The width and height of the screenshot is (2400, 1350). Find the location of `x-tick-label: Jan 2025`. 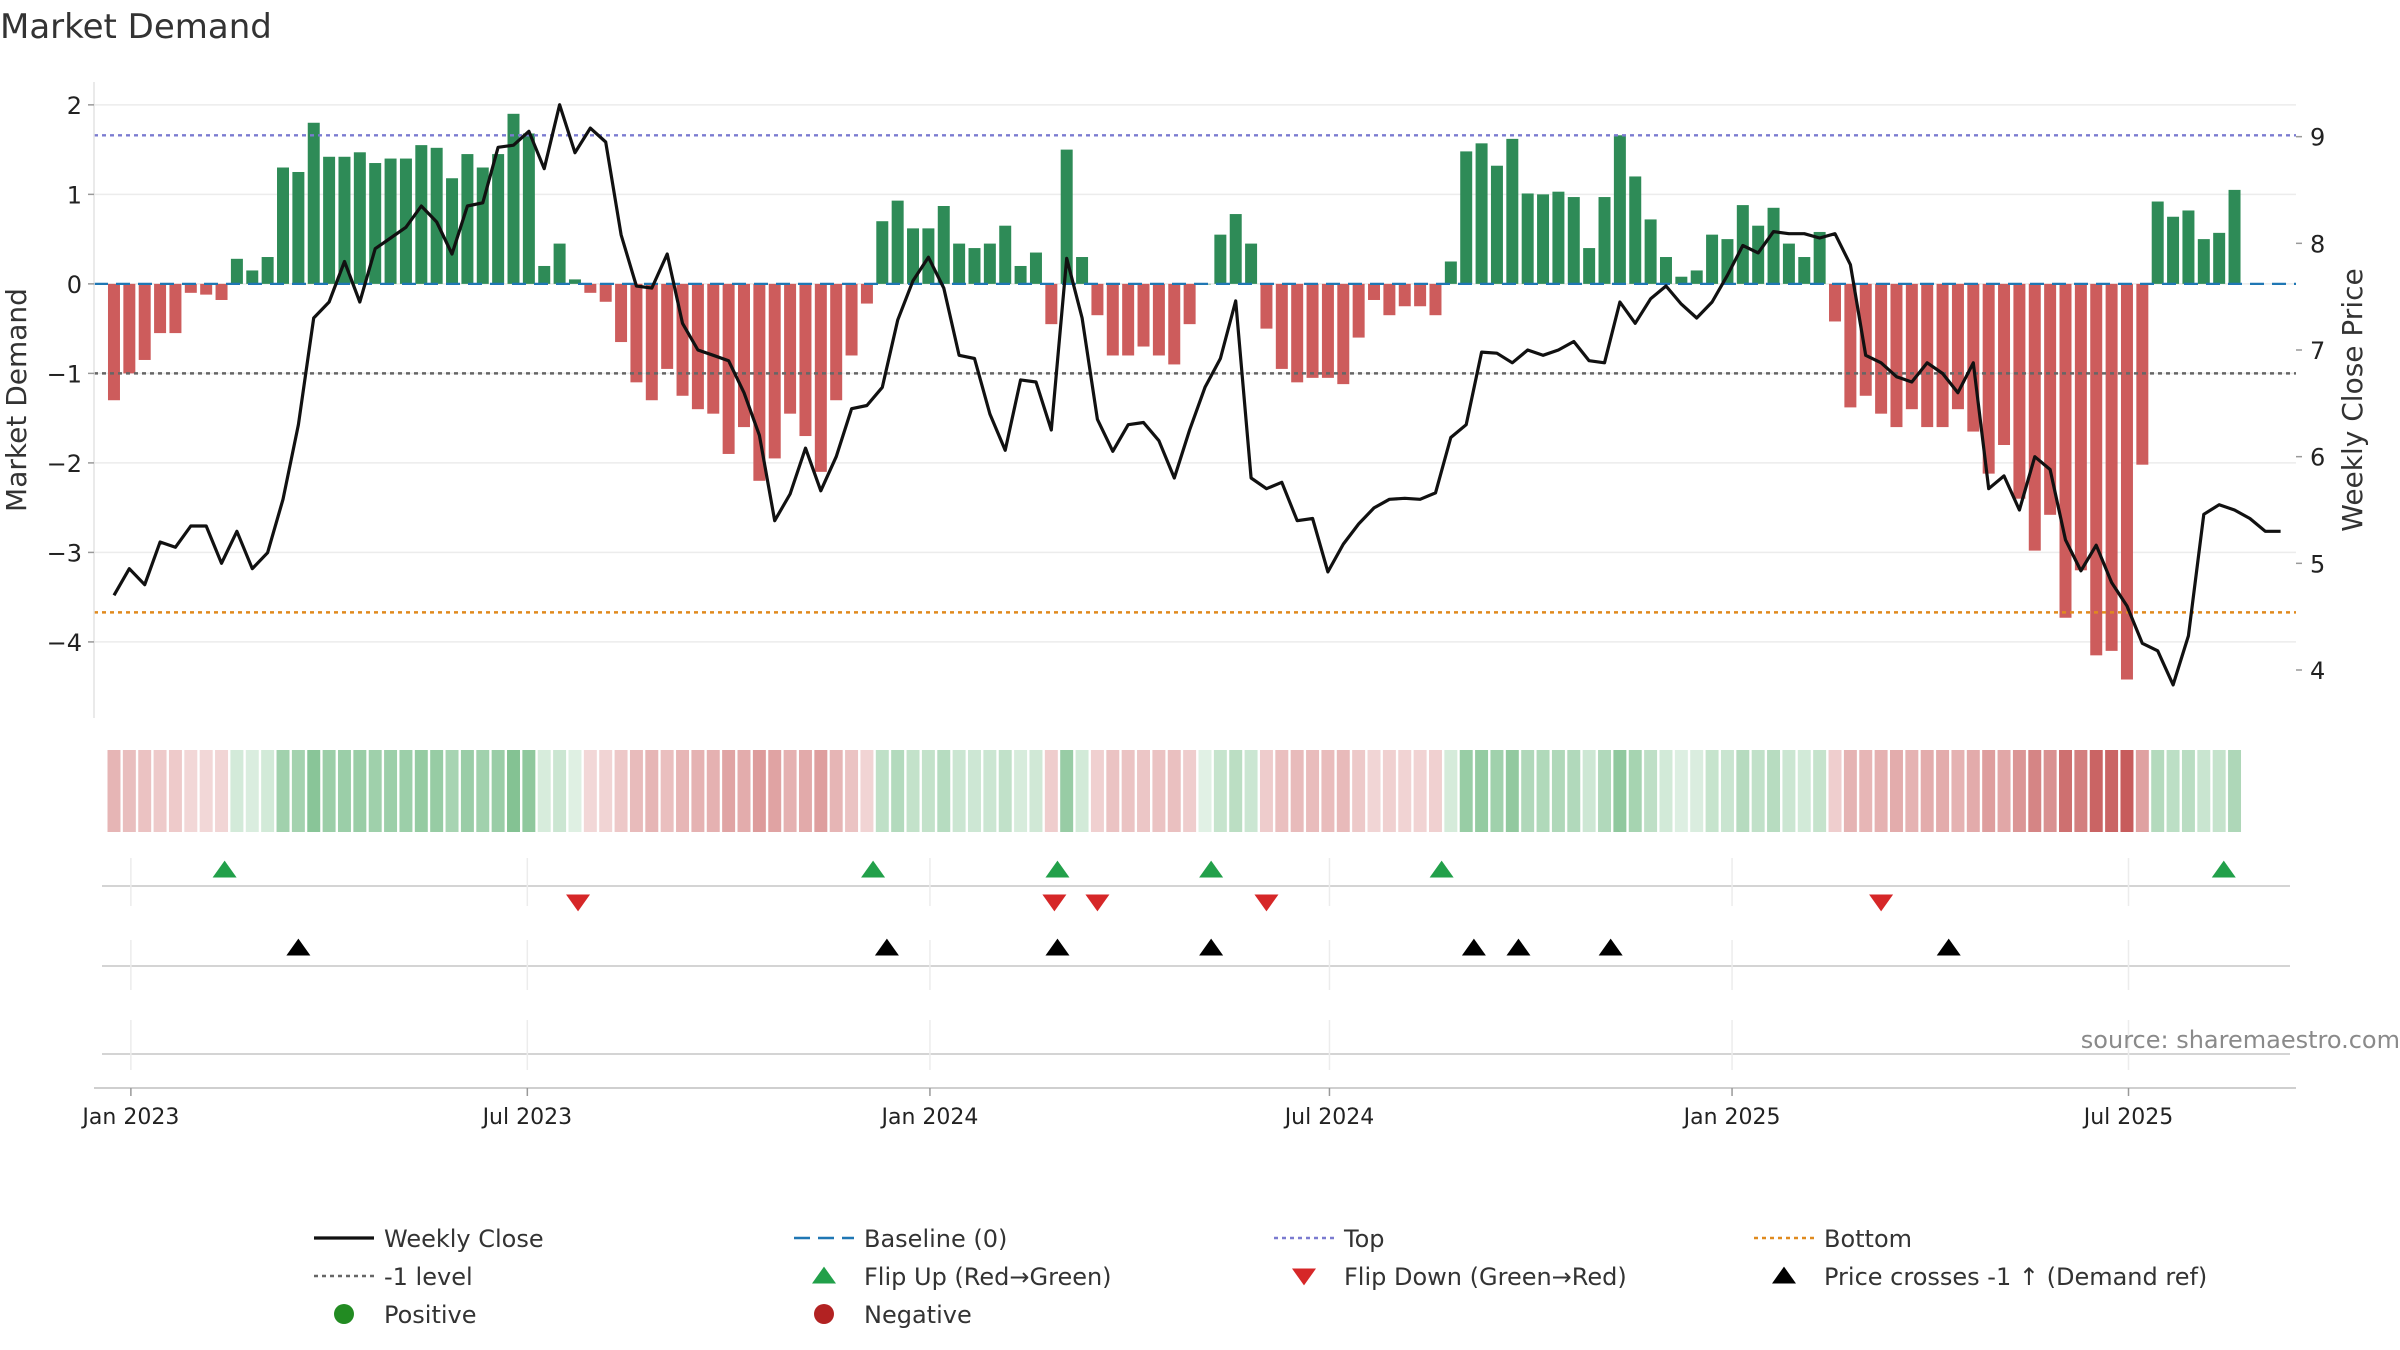

x-tick-label: Jan 2025 is located at coordinates (1731, 1117).